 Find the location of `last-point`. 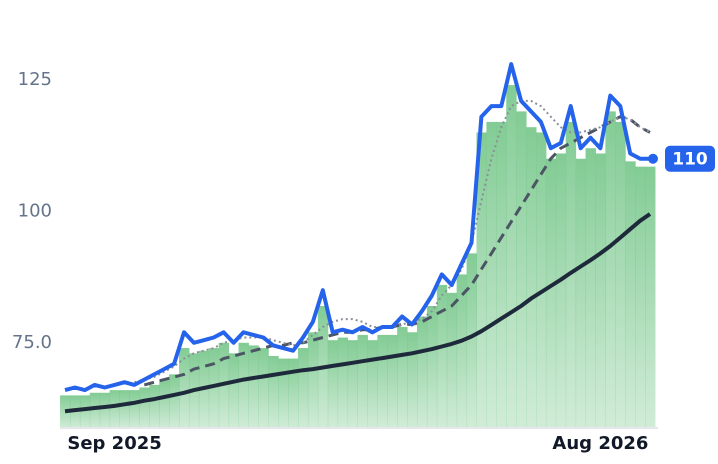

last-point is located at coordinates (653, 158).